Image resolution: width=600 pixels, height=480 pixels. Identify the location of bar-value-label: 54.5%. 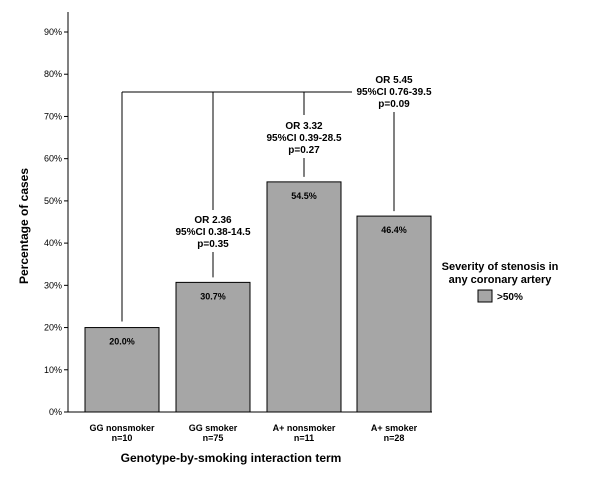
(304, 196).